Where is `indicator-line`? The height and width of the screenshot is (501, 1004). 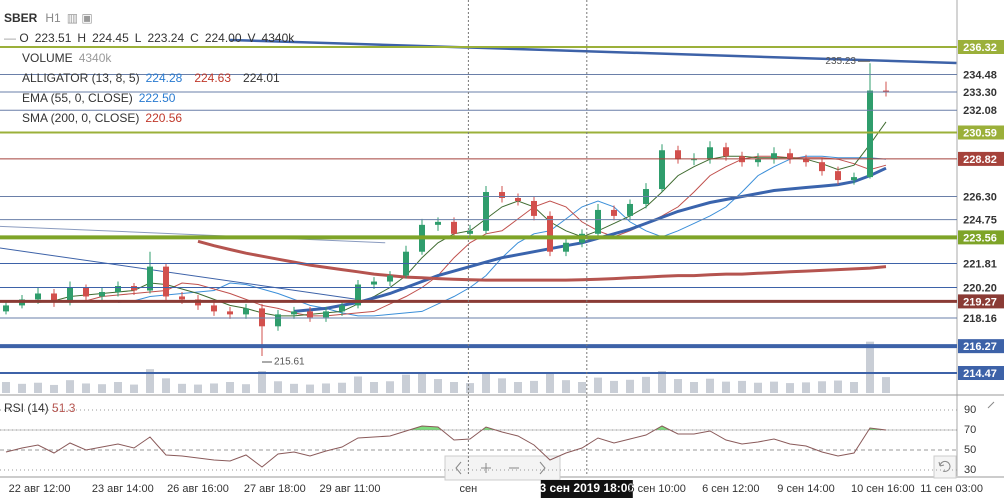
indicator-line is located at coordinates (542, 260).